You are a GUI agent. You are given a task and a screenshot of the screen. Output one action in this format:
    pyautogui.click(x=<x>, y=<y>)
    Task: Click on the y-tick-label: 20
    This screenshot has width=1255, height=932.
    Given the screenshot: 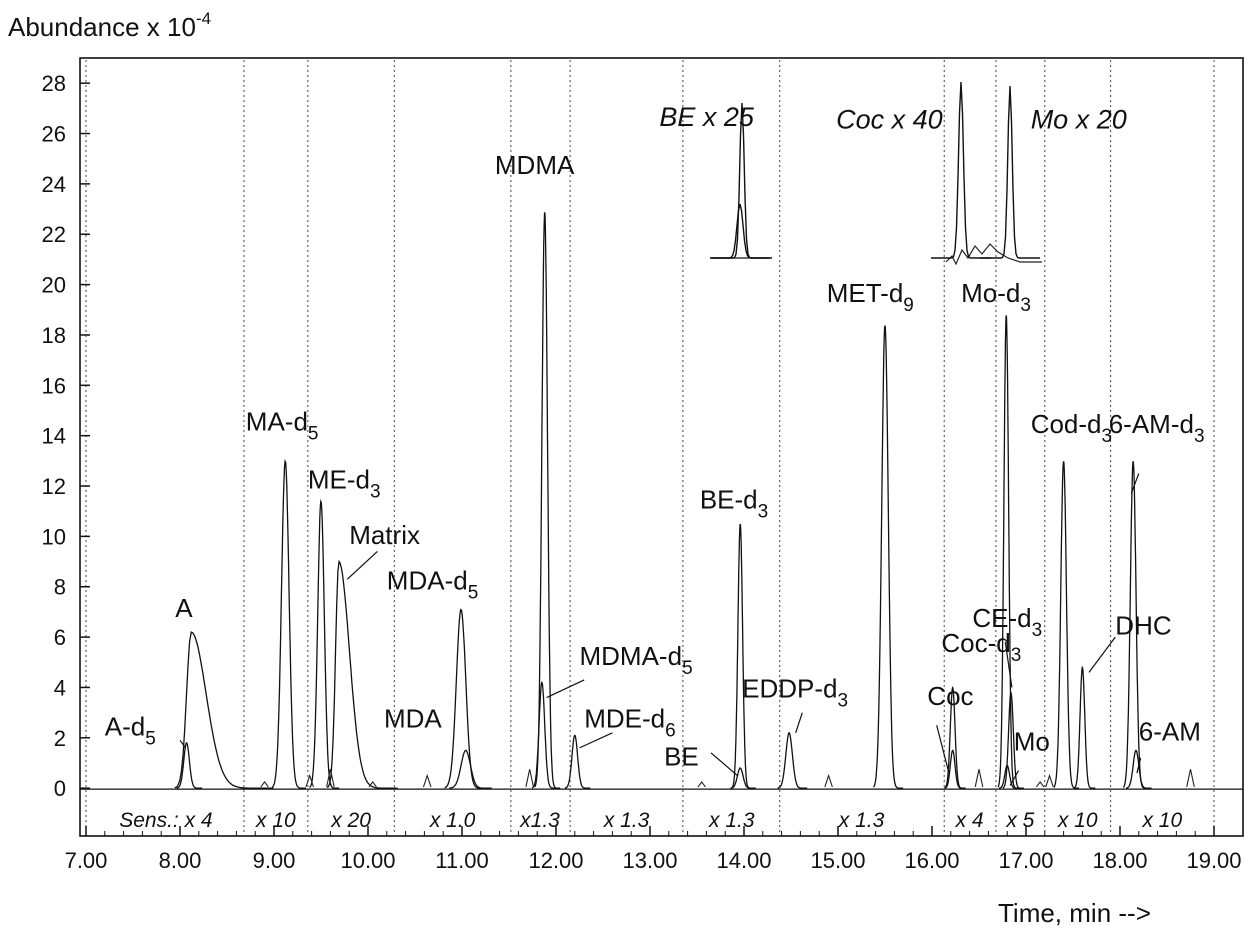 What is the action you would take?
    pyautogui.click(x=54, y=285)
    